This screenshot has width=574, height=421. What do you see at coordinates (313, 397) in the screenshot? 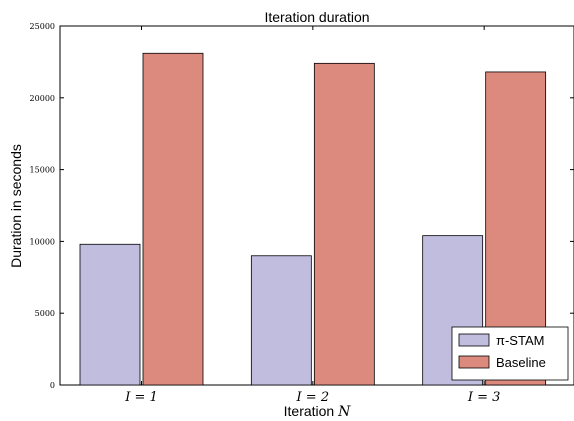
I see `x-tick-label: I = 2` at bounding box center [313, 397].